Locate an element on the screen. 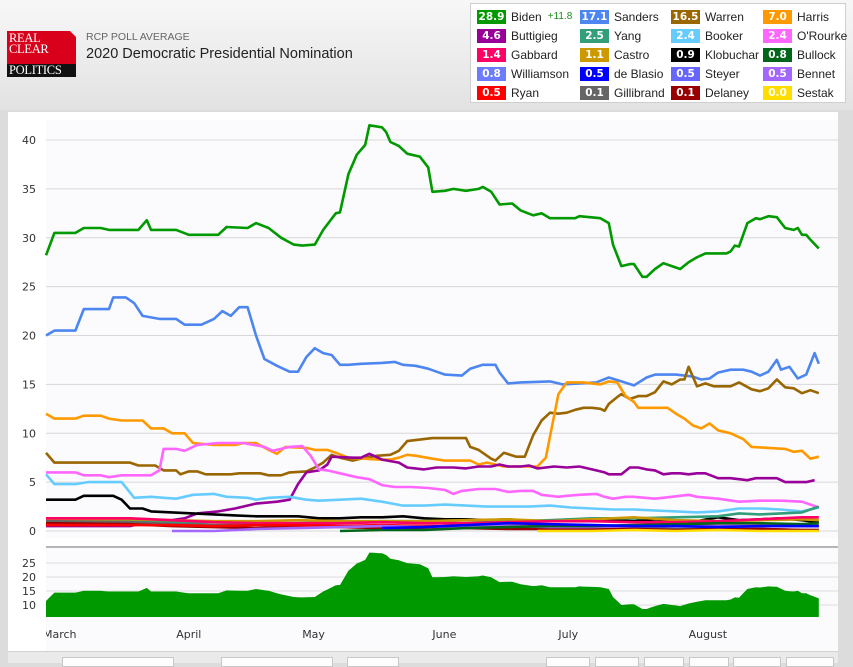 Image resolution: width=853 pixels, height=667 pixels. legend-value-badge: 4.6 is located at coordinates (491, 35).